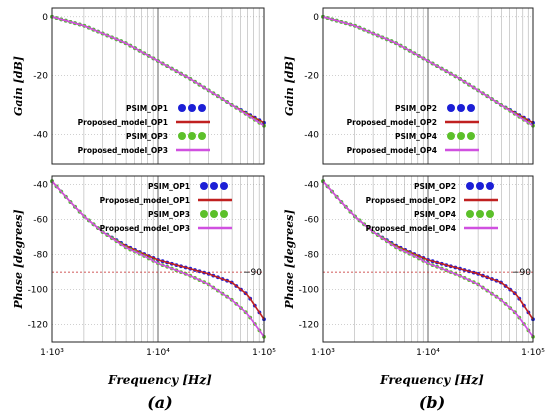 The image size is (550, 418). What do you see at coordinates (160, 402) in the screenshot?
I see `panel-label-a: (a)` at bounding box center [160, 402].